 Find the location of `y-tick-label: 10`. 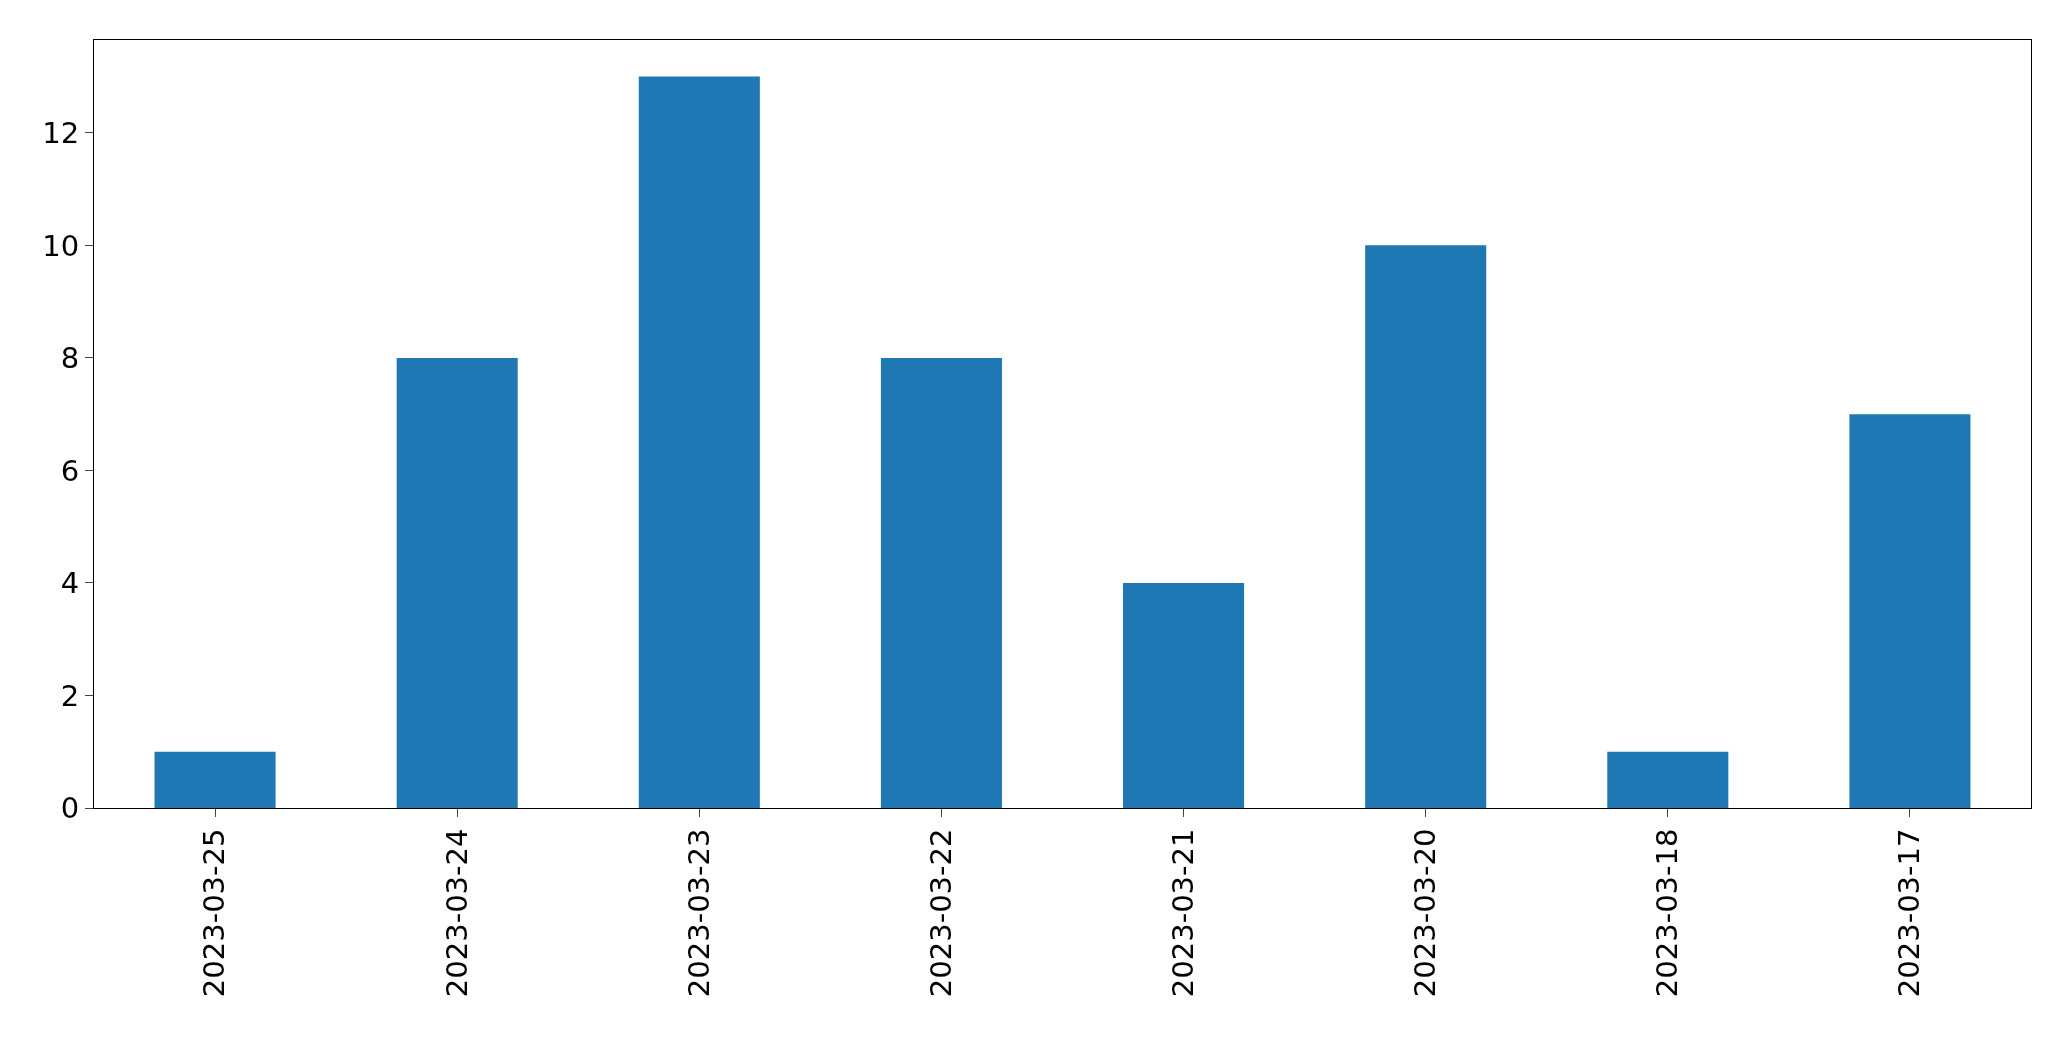

y-tick-label: 10 is located at coordinates (61, 245).